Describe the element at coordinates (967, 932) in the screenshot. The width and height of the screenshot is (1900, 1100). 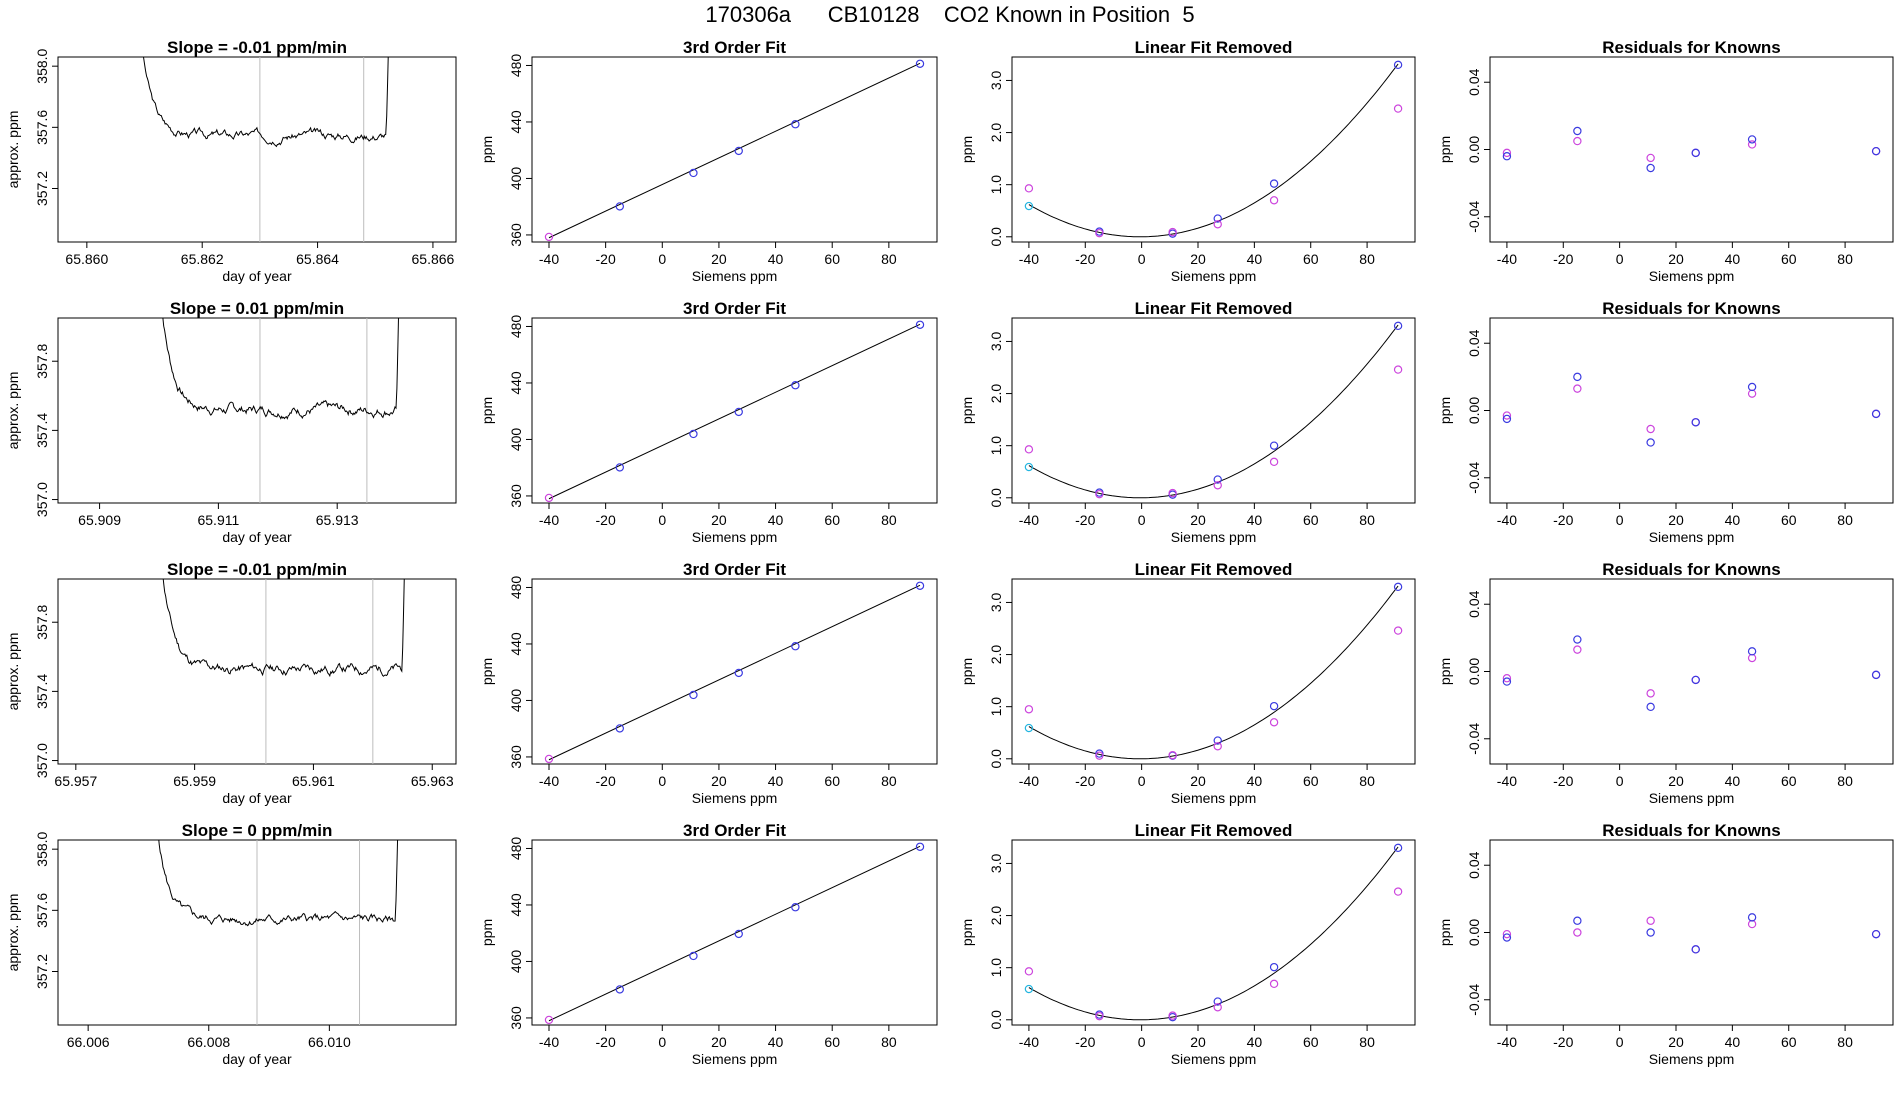
I see `y-axis-label: ppm` at that location.